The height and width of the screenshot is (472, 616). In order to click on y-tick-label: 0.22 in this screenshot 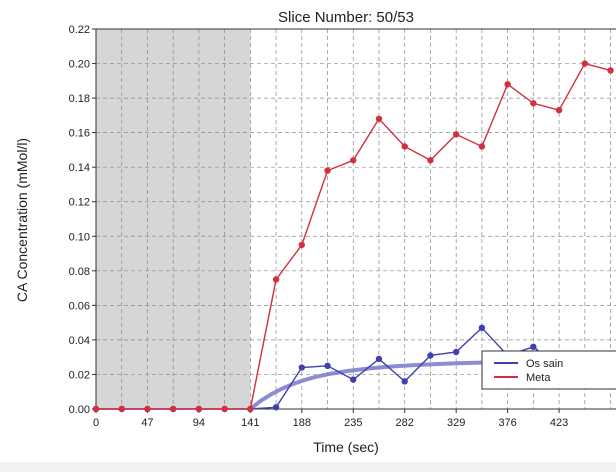, I will do `click(79, 30)`.